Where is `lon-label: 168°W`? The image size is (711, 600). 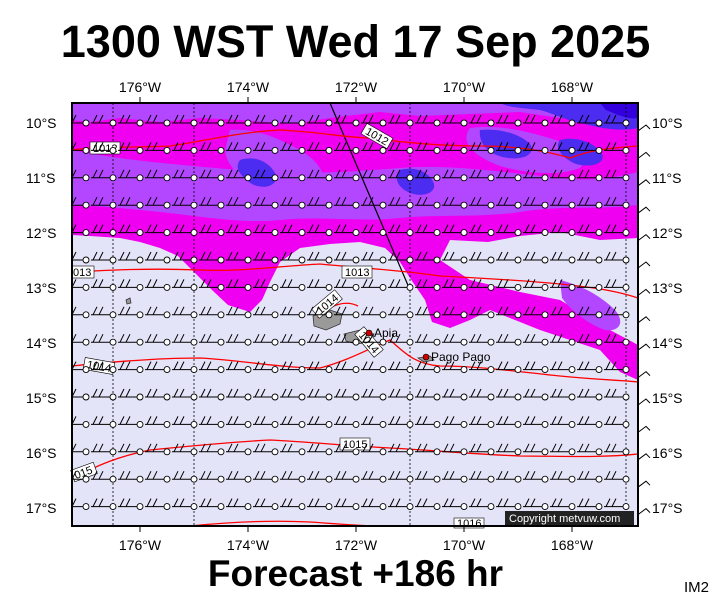
lon-label: 168°W is located at coordinates (572, 545).